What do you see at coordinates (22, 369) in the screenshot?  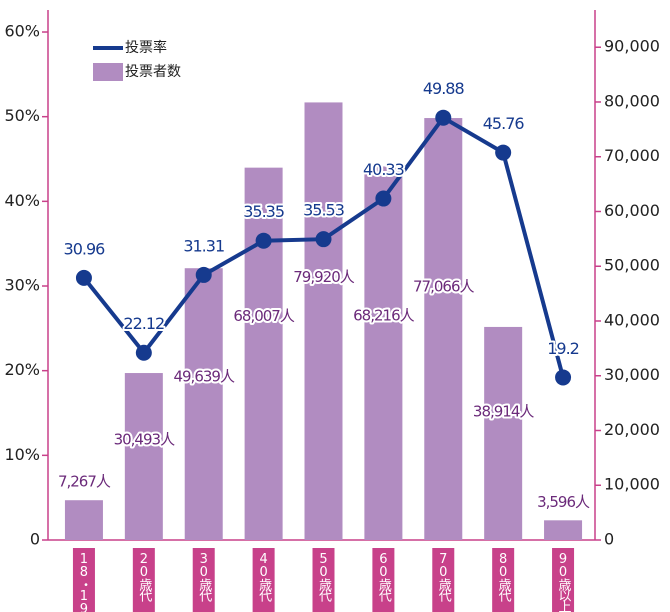 I see `y-tick-label: 20%` at bounding box center [22, 369].